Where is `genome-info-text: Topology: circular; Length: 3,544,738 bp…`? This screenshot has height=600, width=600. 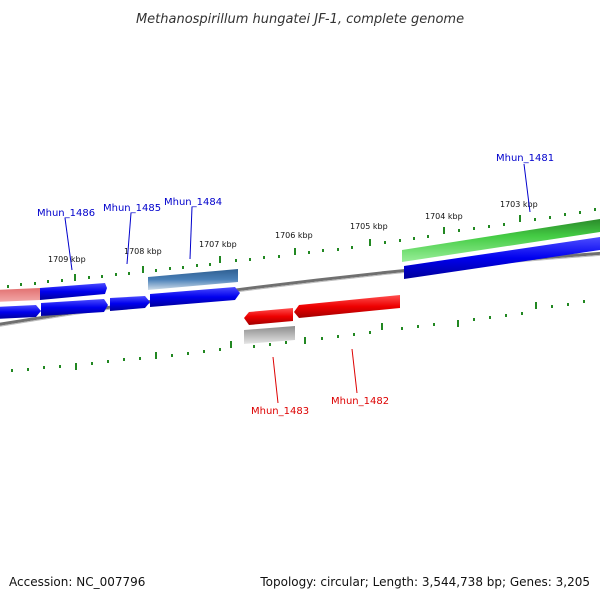
genome-info-text: Topology: circular; Length: 3,544,738 bp… is located at coordinates (424, 582).